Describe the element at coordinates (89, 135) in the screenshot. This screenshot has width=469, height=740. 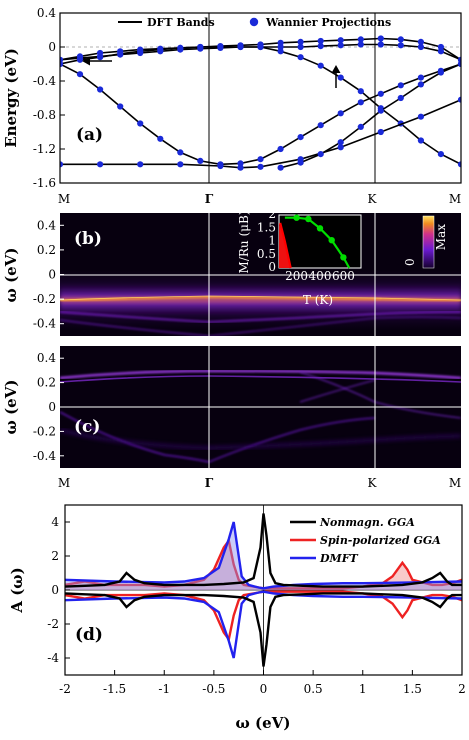
I see `panel-a-label: (a)` at that location.